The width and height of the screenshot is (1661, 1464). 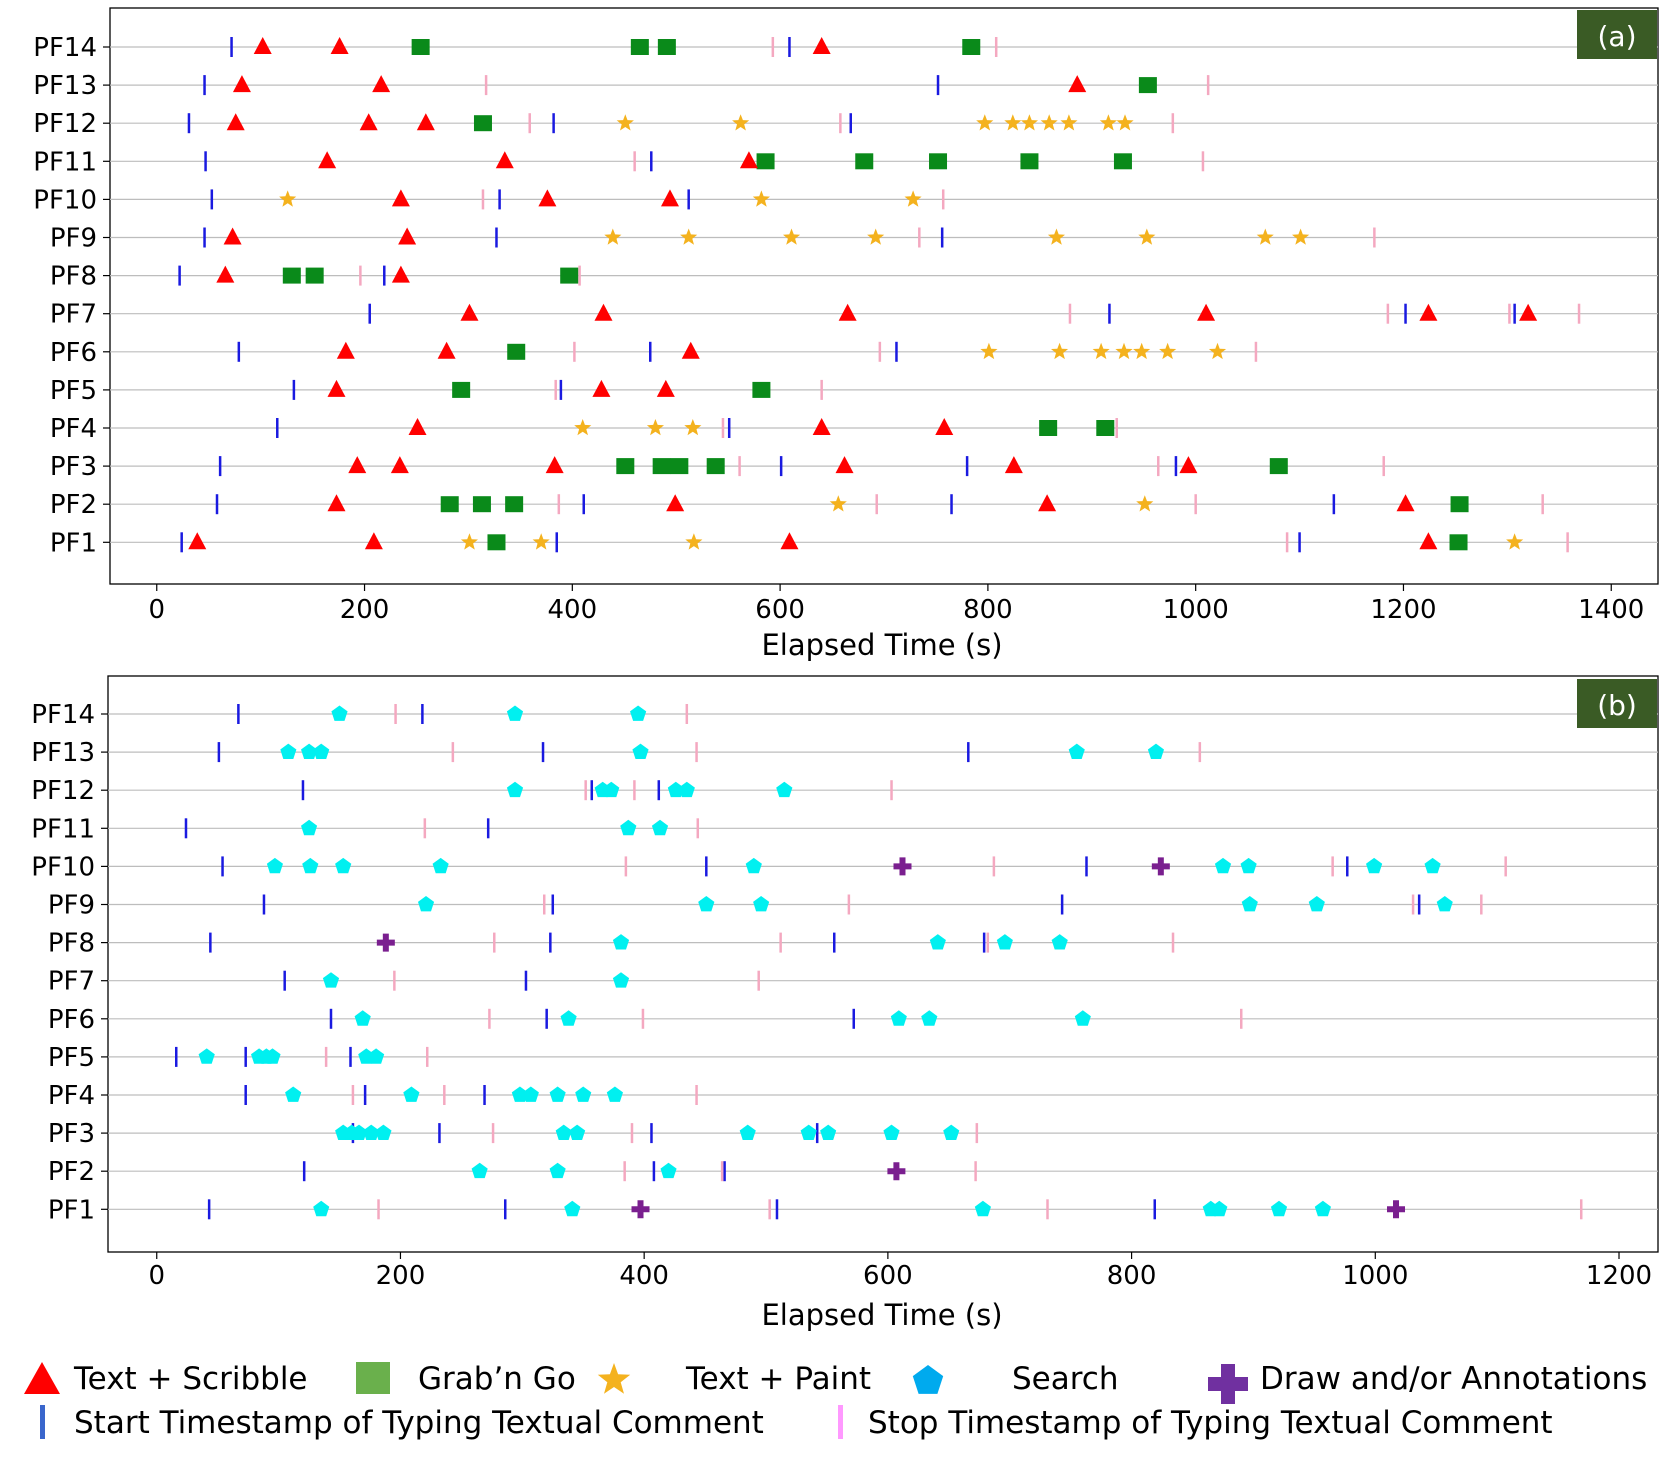 I want to click on x-tick-label-0: 0, so click(x=156, y=1276).